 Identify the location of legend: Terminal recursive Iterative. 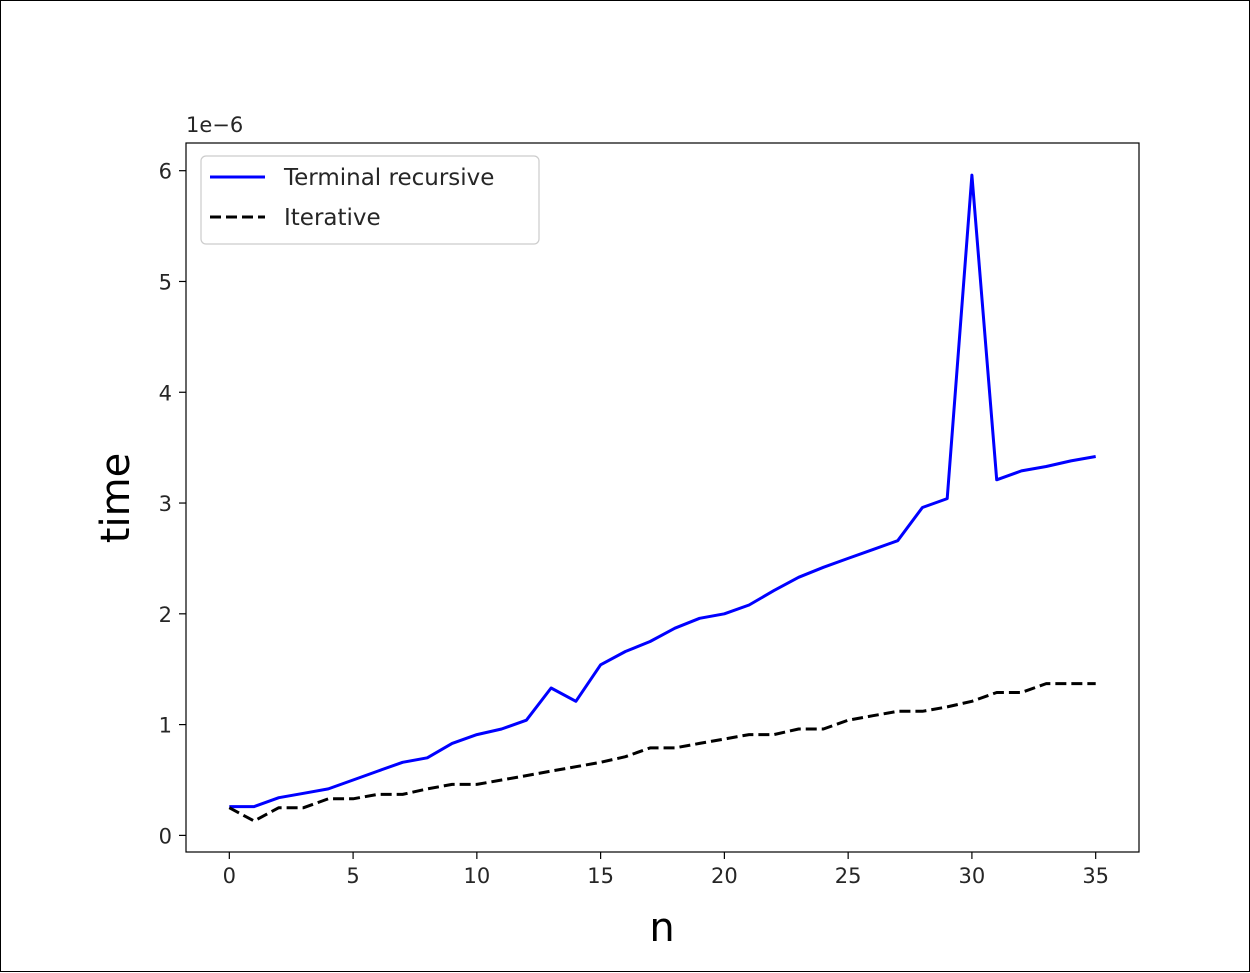
(370, 200).